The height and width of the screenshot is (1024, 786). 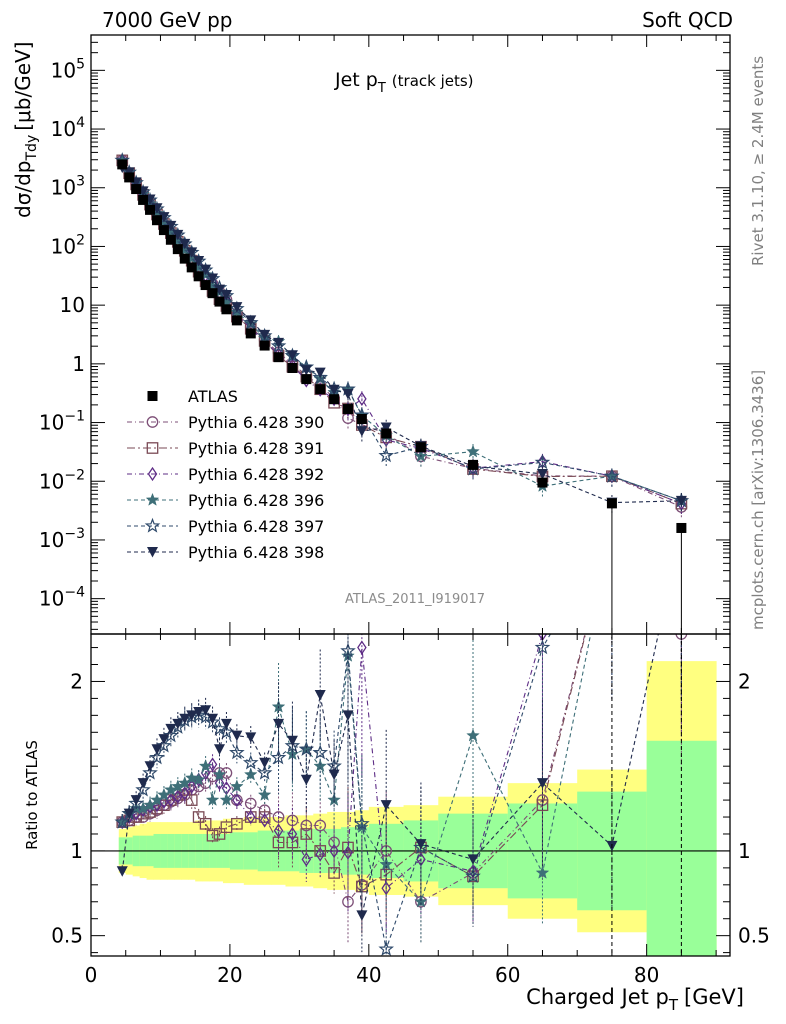 What do you see at coordinates (23, 190) in the screenshot?
I see `y-axis-title-main: dσ/dp` at bounding box center [23, 190].